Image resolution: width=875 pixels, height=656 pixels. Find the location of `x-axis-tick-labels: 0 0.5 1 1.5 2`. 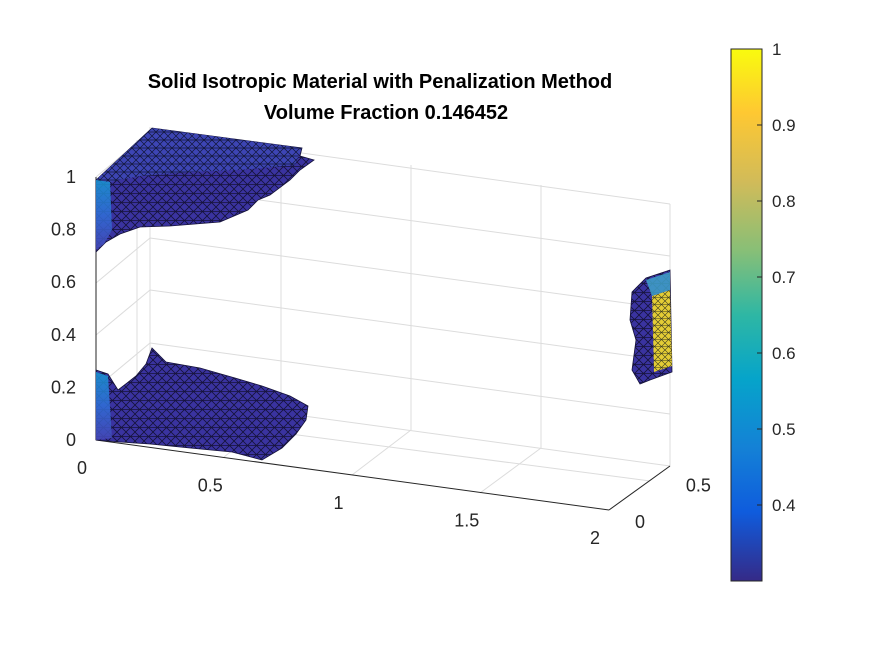

x-axis-tick-labels: 0 0.5 1 1.5 2 is located at coordinates (338, 503).